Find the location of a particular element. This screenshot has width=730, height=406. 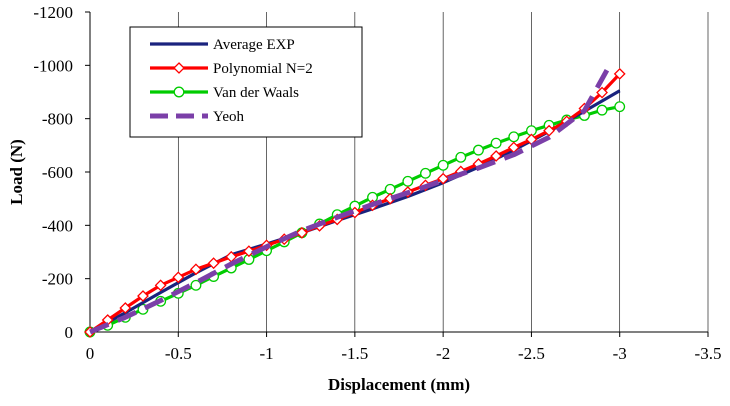

y-tick-label: -600 is located at coordinates (57, 172).